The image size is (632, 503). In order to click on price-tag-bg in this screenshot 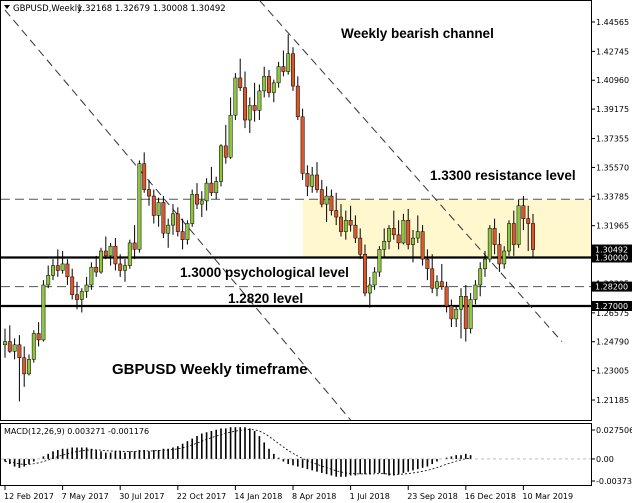, I will do `click(612, 286)`.